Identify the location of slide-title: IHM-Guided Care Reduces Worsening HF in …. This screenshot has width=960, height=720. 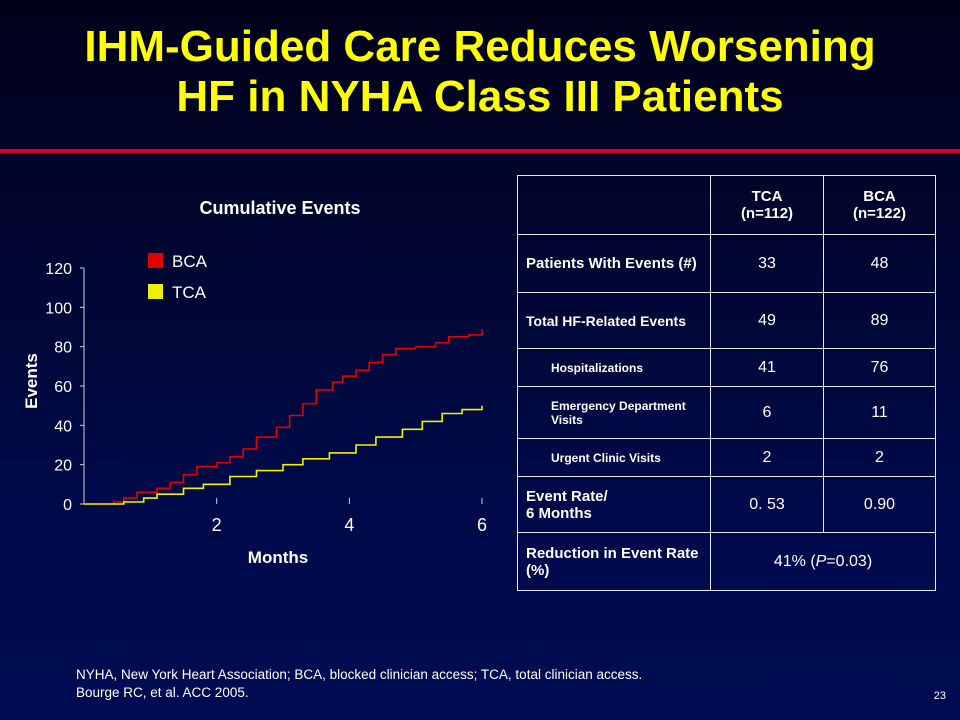
(480, 72).